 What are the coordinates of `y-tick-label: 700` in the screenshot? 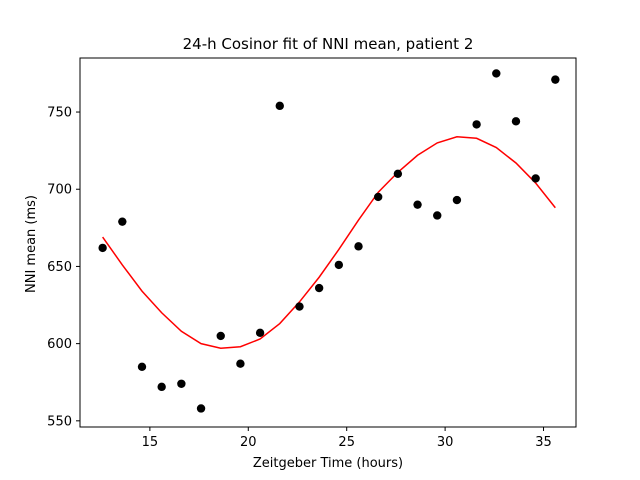 It's located at (59, 190).